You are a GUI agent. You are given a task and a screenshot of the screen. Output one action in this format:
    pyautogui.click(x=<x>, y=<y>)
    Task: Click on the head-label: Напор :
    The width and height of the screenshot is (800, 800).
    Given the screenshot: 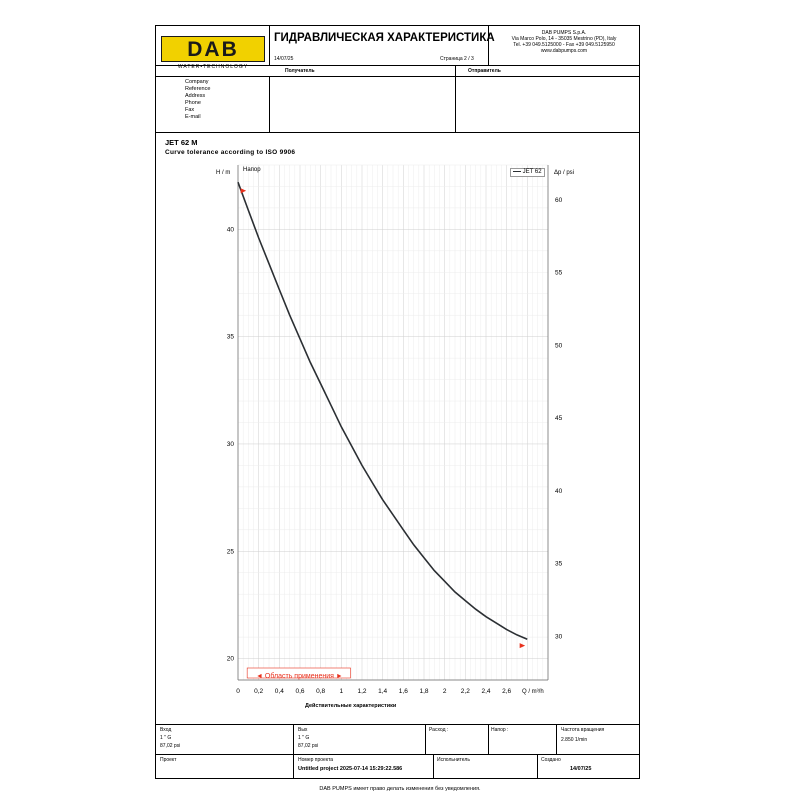 What is the action you would take?
    pyautogui.click(x=500, y=730)
    